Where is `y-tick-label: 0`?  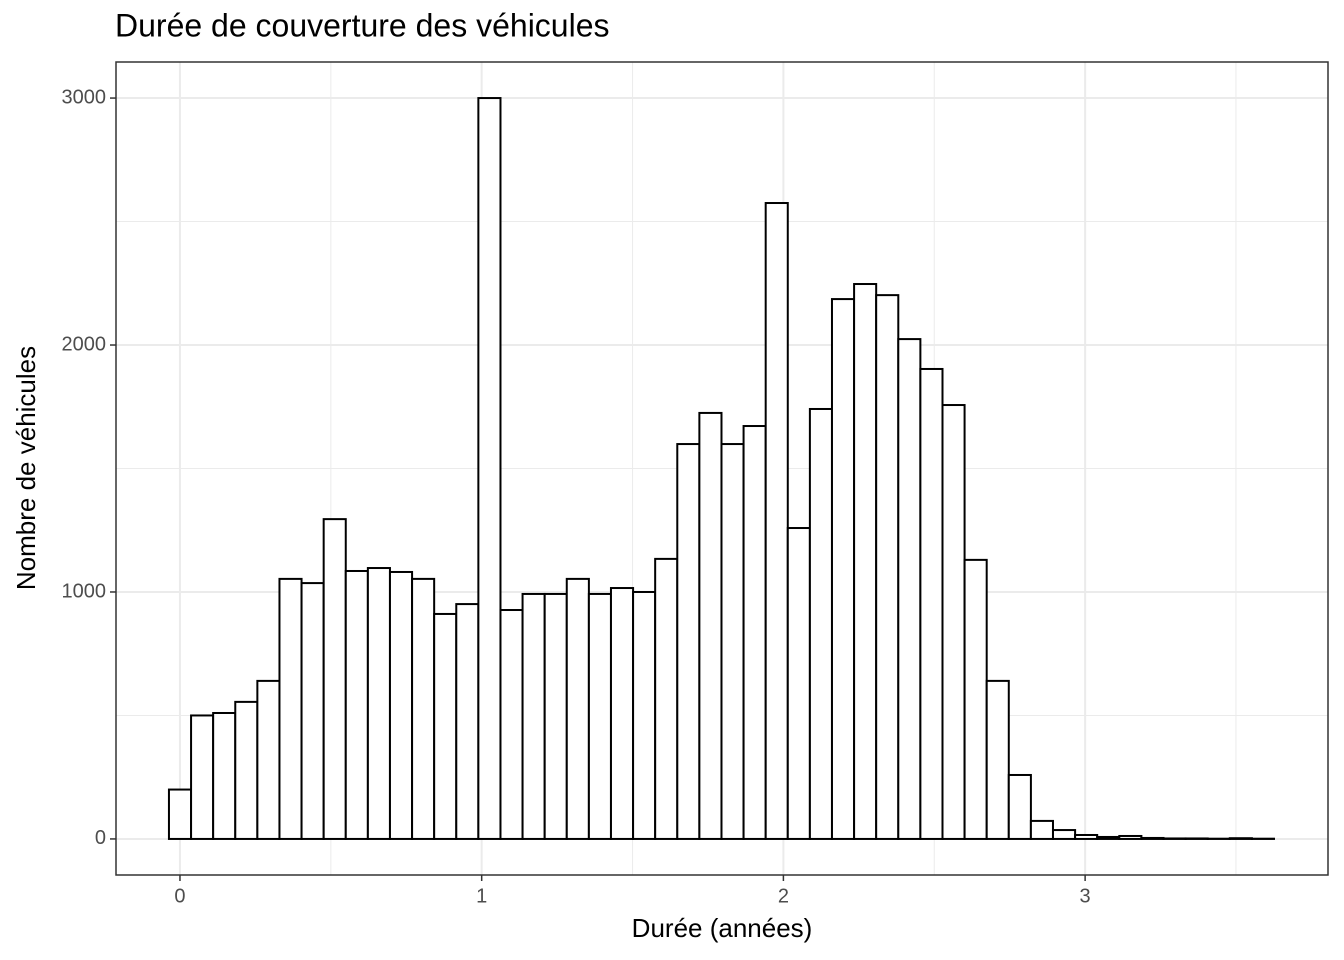
y-tick-label: 0 is located at coordinates (100, 838).